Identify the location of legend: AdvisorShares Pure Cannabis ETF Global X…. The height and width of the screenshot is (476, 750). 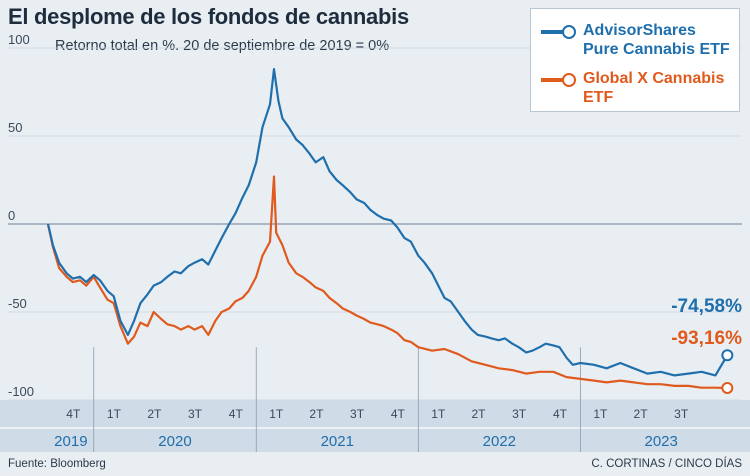
(635, 60).